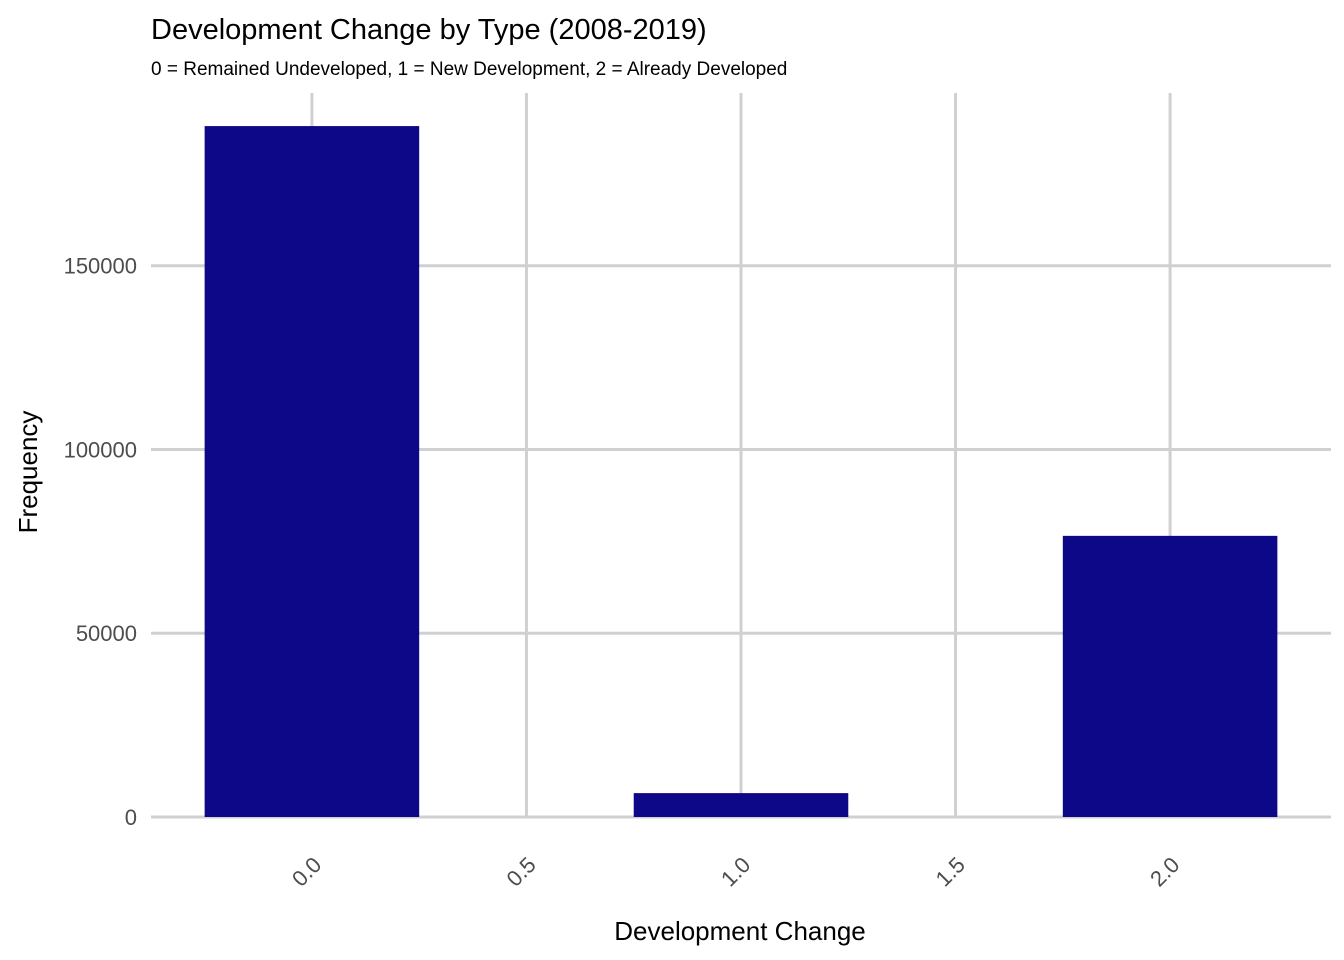 The width and height of the screenshot is (1344, 960). Describe the element at coordinates (520, 871) in the screenshot. I see `x-tick-label: 0.5` at that location.